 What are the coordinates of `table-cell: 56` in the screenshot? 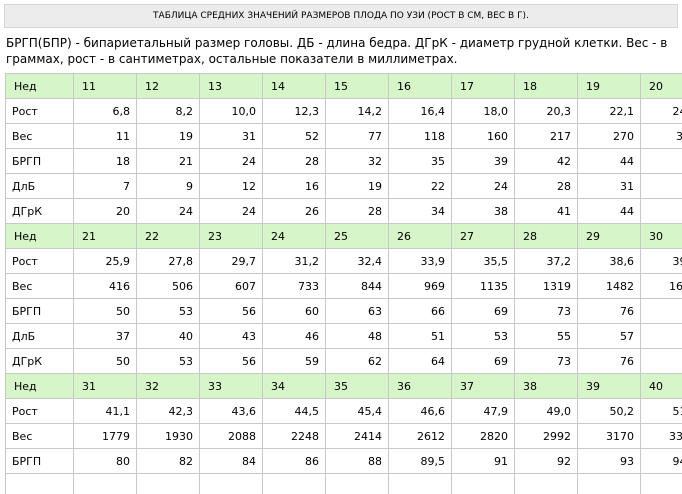 It's located at (231, 361).